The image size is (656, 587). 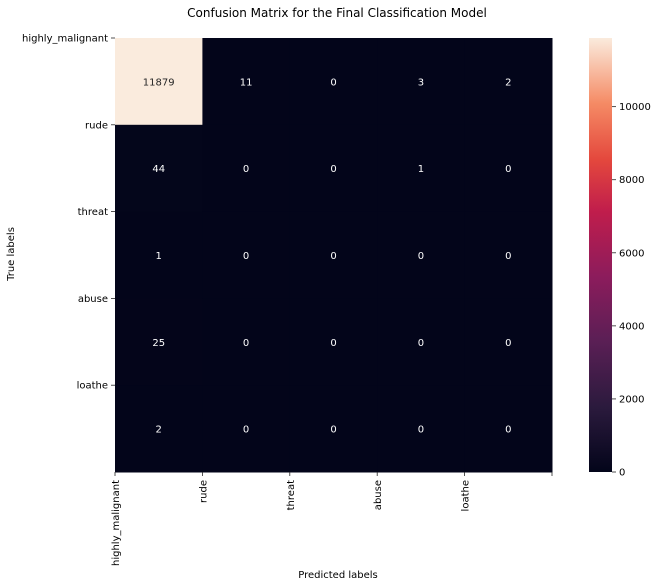 I want to click on cell-value-label: 11, so click(x=246, y=82).